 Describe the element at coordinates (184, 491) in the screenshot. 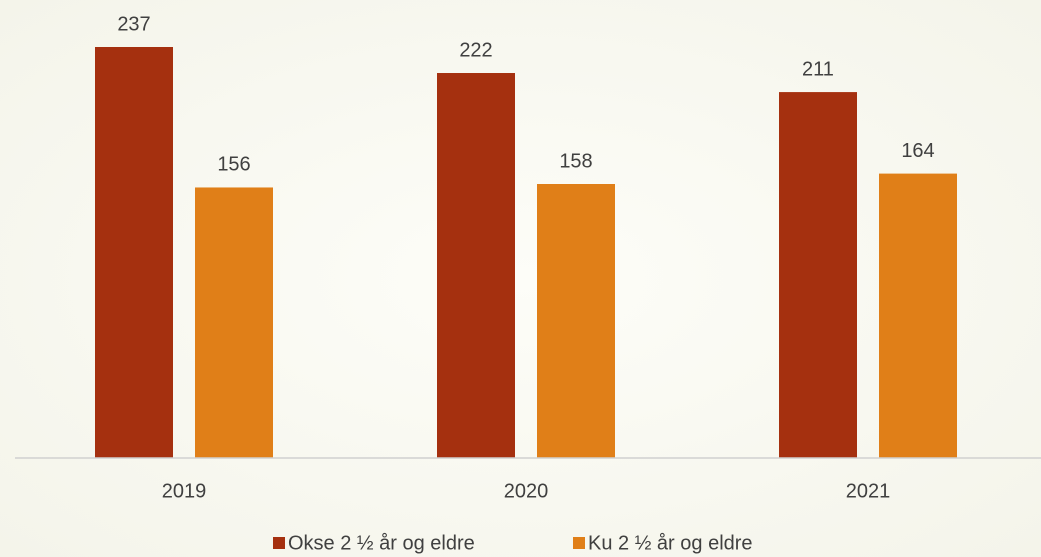

I see `x-tick-label: 2019` at that location.